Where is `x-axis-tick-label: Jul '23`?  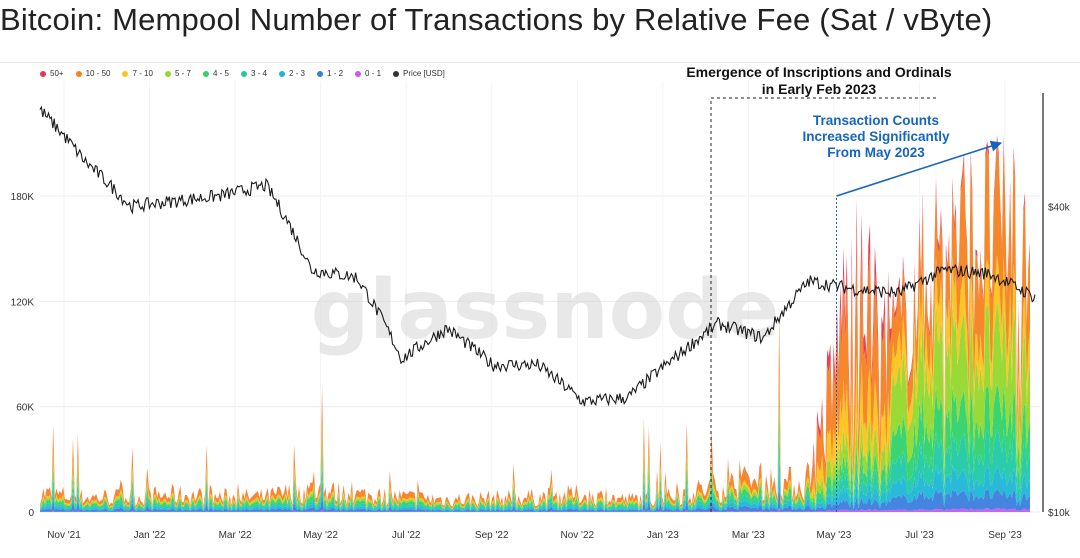 x-axis-tick-label: Jul '23 is located at coordinates (919, 535).